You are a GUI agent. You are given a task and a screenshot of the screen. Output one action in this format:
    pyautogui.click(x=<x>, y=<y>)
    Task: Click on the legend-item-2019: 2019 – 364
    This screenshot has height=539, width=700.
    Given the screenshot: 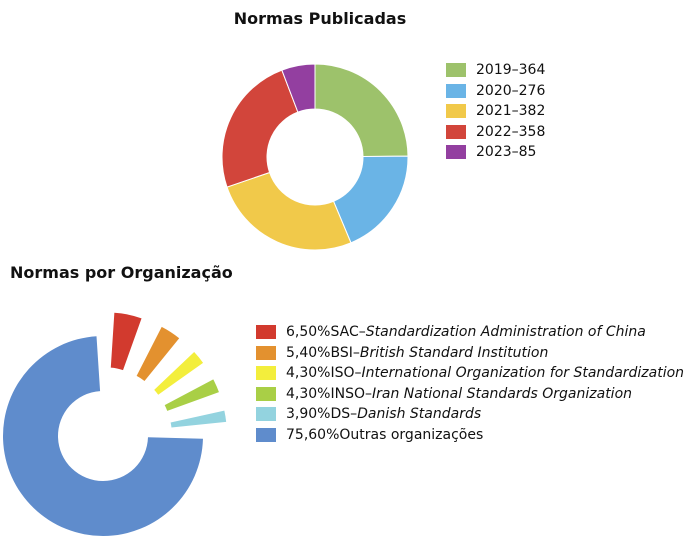 What is the action you would take?
    pyautogui.click(x=495, y=70)
    